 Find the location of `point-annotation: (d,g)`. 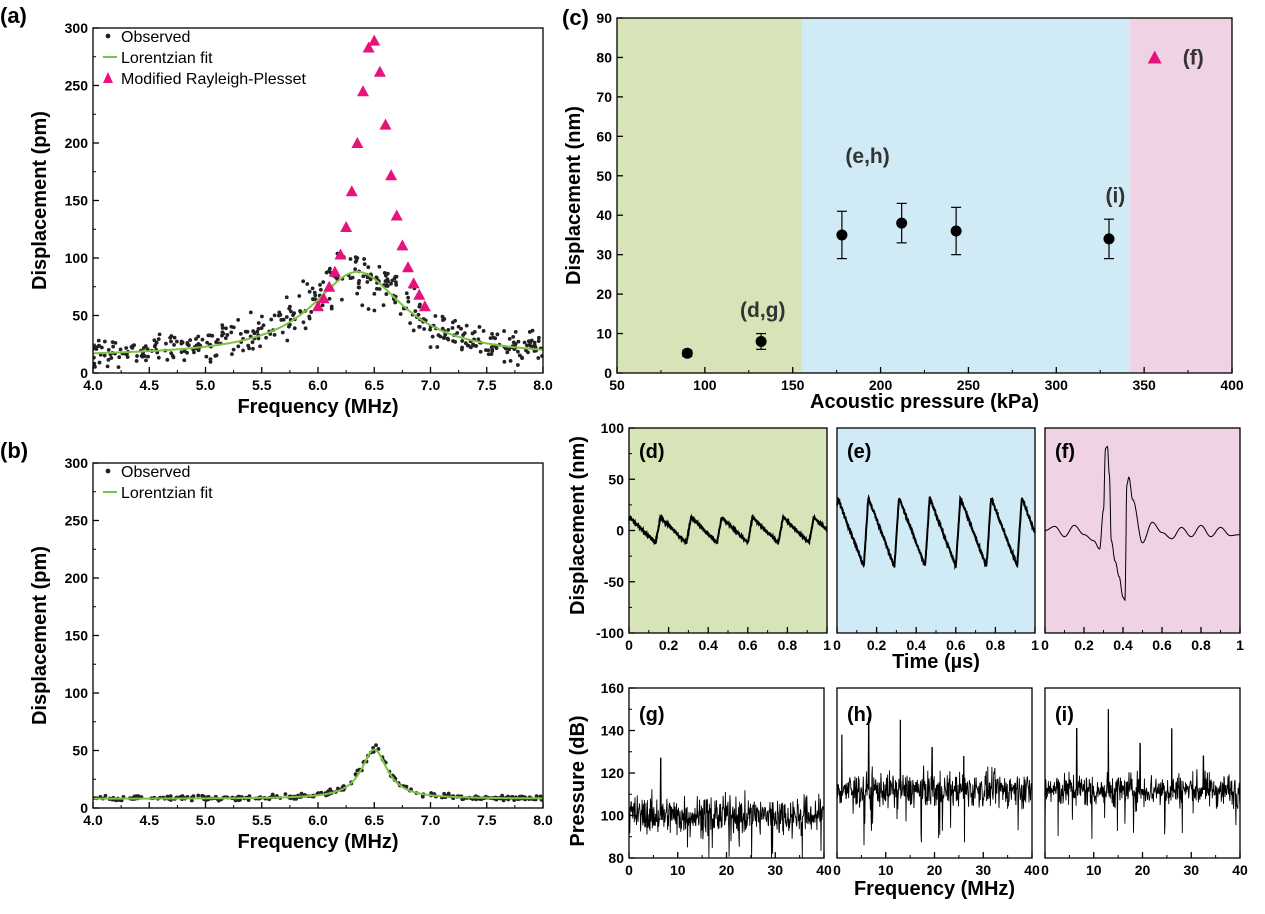

point-annotation: (d,g) is located at coordinates (762, 310).